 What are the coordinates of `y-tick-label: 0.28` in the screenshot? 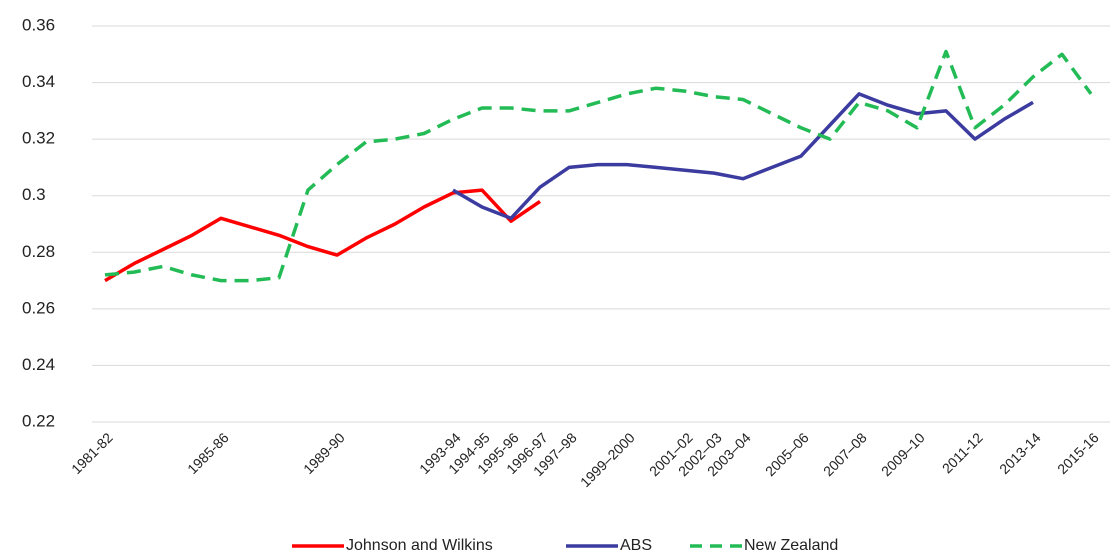 It's located at (38, 251).